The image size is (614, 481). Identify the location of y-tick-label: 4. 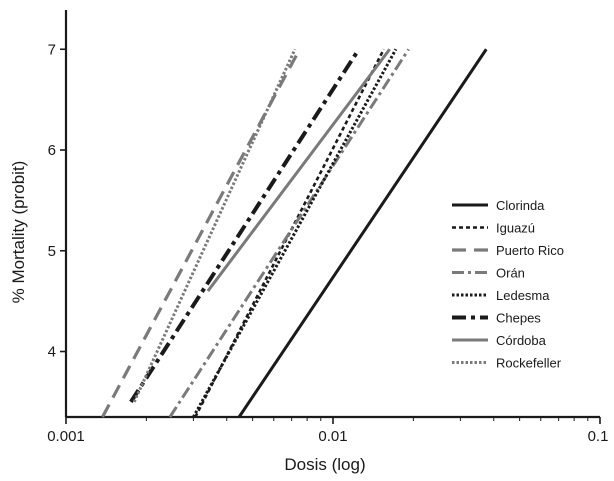
(52, 352).